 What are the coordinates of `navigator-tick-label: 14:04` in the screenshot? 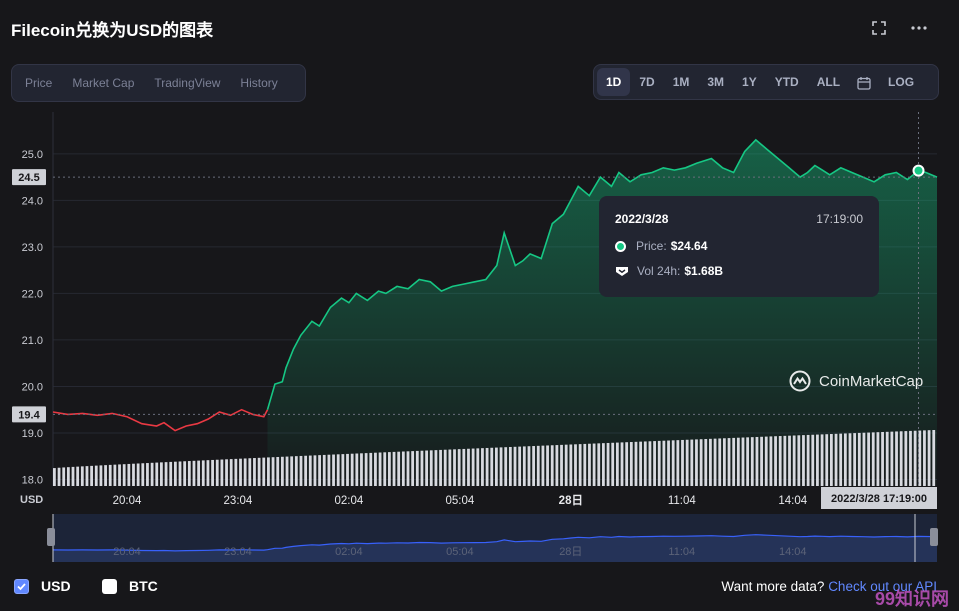 It's located at (793, 552).